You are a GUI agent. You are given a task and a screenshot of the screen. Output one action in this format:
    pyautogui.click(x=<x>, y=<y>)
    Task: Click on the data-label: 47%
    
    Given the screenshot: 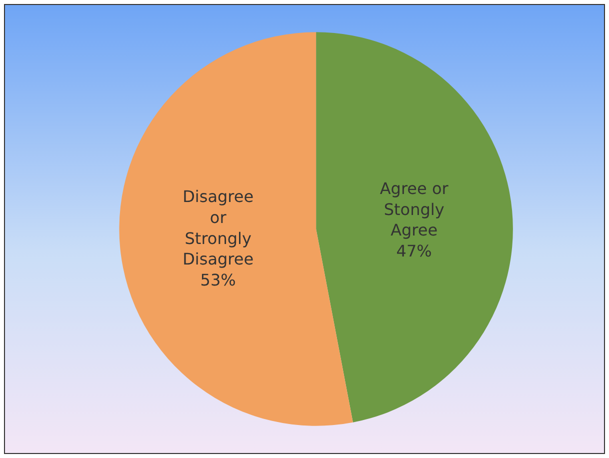 What is the action you would take?
    pyautogui.click(x=414, y=250)
    